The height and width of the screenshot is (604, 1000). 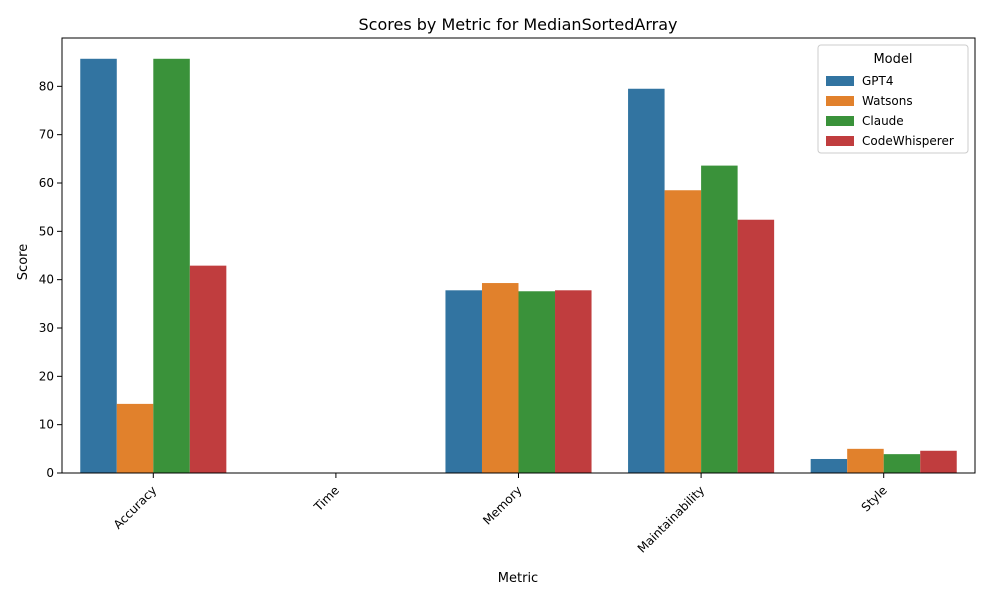 What do you see at coordinates (902, 463) in the screenshot?
I see `bar-claude-style` at bounding box center [902, 463].